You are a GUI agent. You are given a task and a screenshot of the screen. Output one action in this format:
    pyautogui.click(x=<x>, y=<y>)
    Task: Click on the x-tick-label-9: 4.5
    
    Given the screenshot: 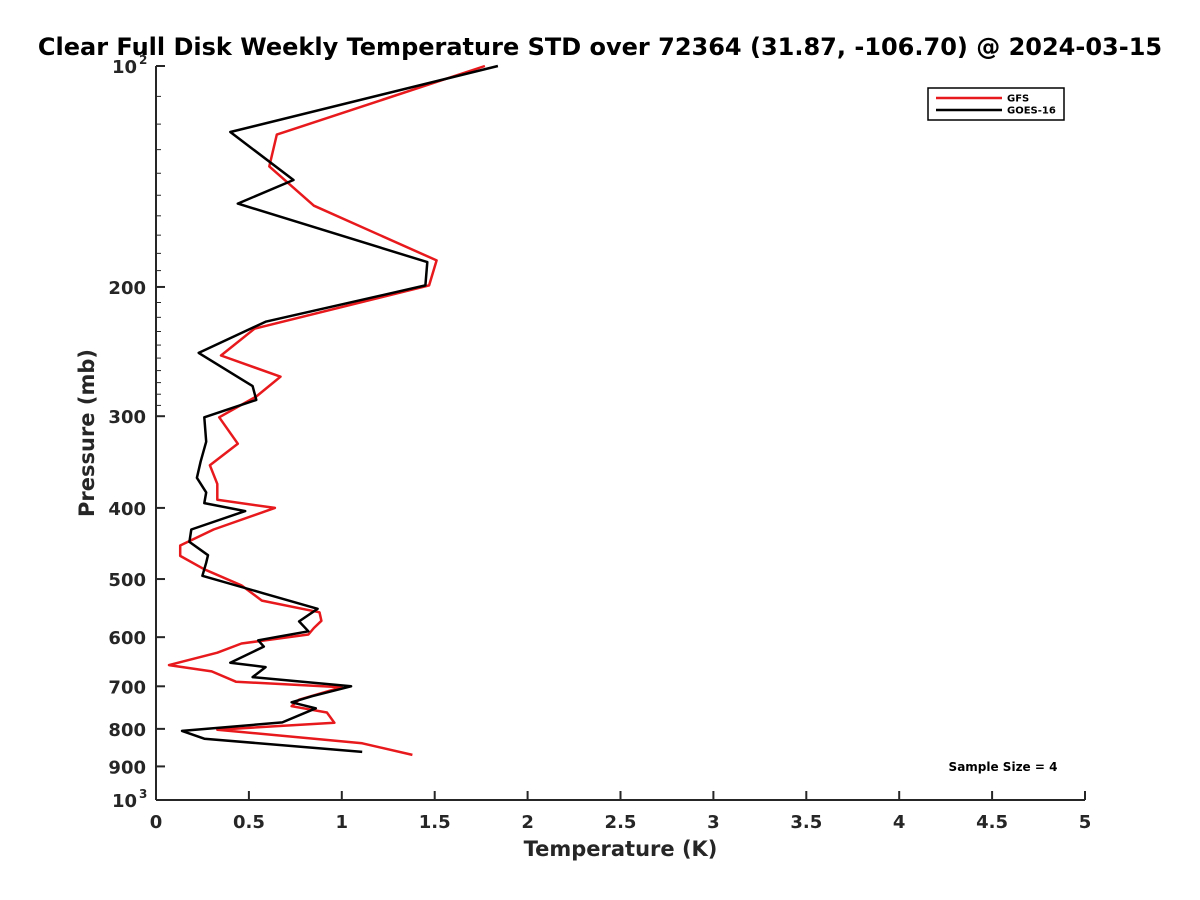 What is the action you would take?
    pyautogui.click(x=992, y=822)
    